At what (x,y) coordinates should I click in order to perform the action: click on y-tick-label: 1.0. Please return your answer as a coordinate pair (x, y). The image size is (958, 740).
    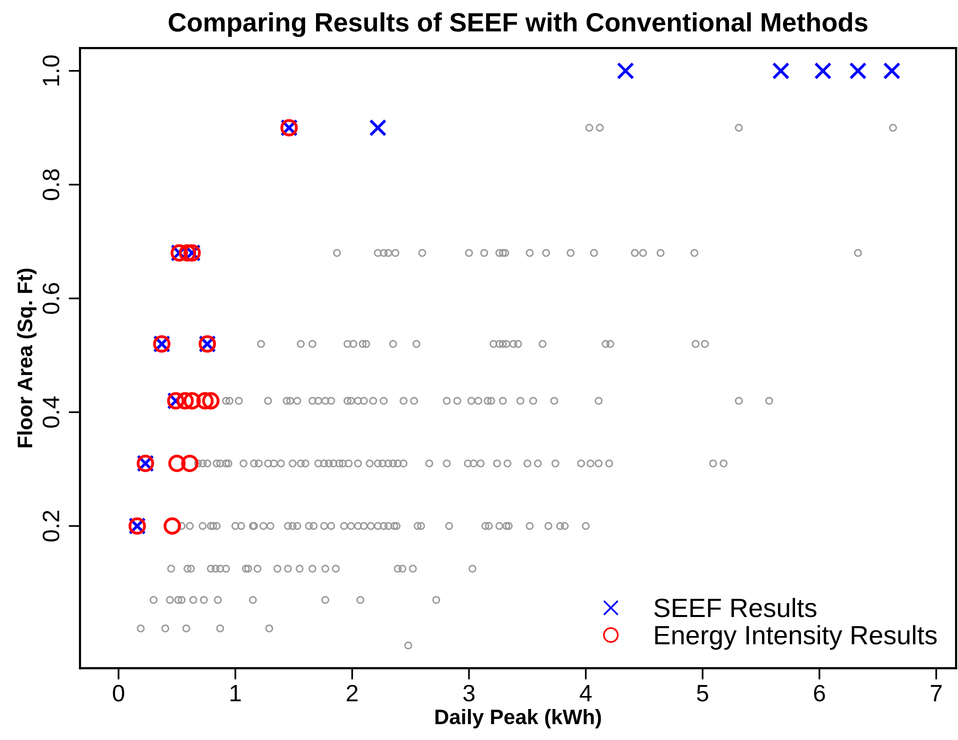
    Looking at the image, I should click on (51, 70).